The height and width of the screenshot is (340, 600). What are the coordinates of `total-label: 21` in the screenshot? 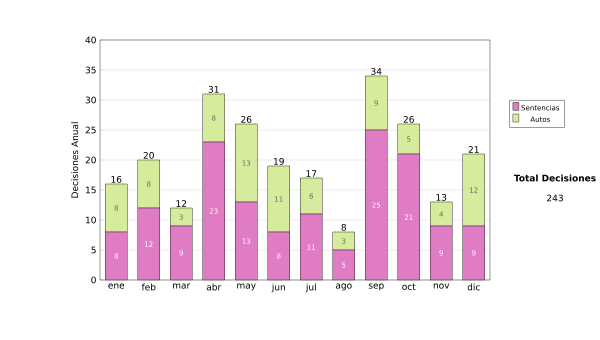 It's located at (473, 149).